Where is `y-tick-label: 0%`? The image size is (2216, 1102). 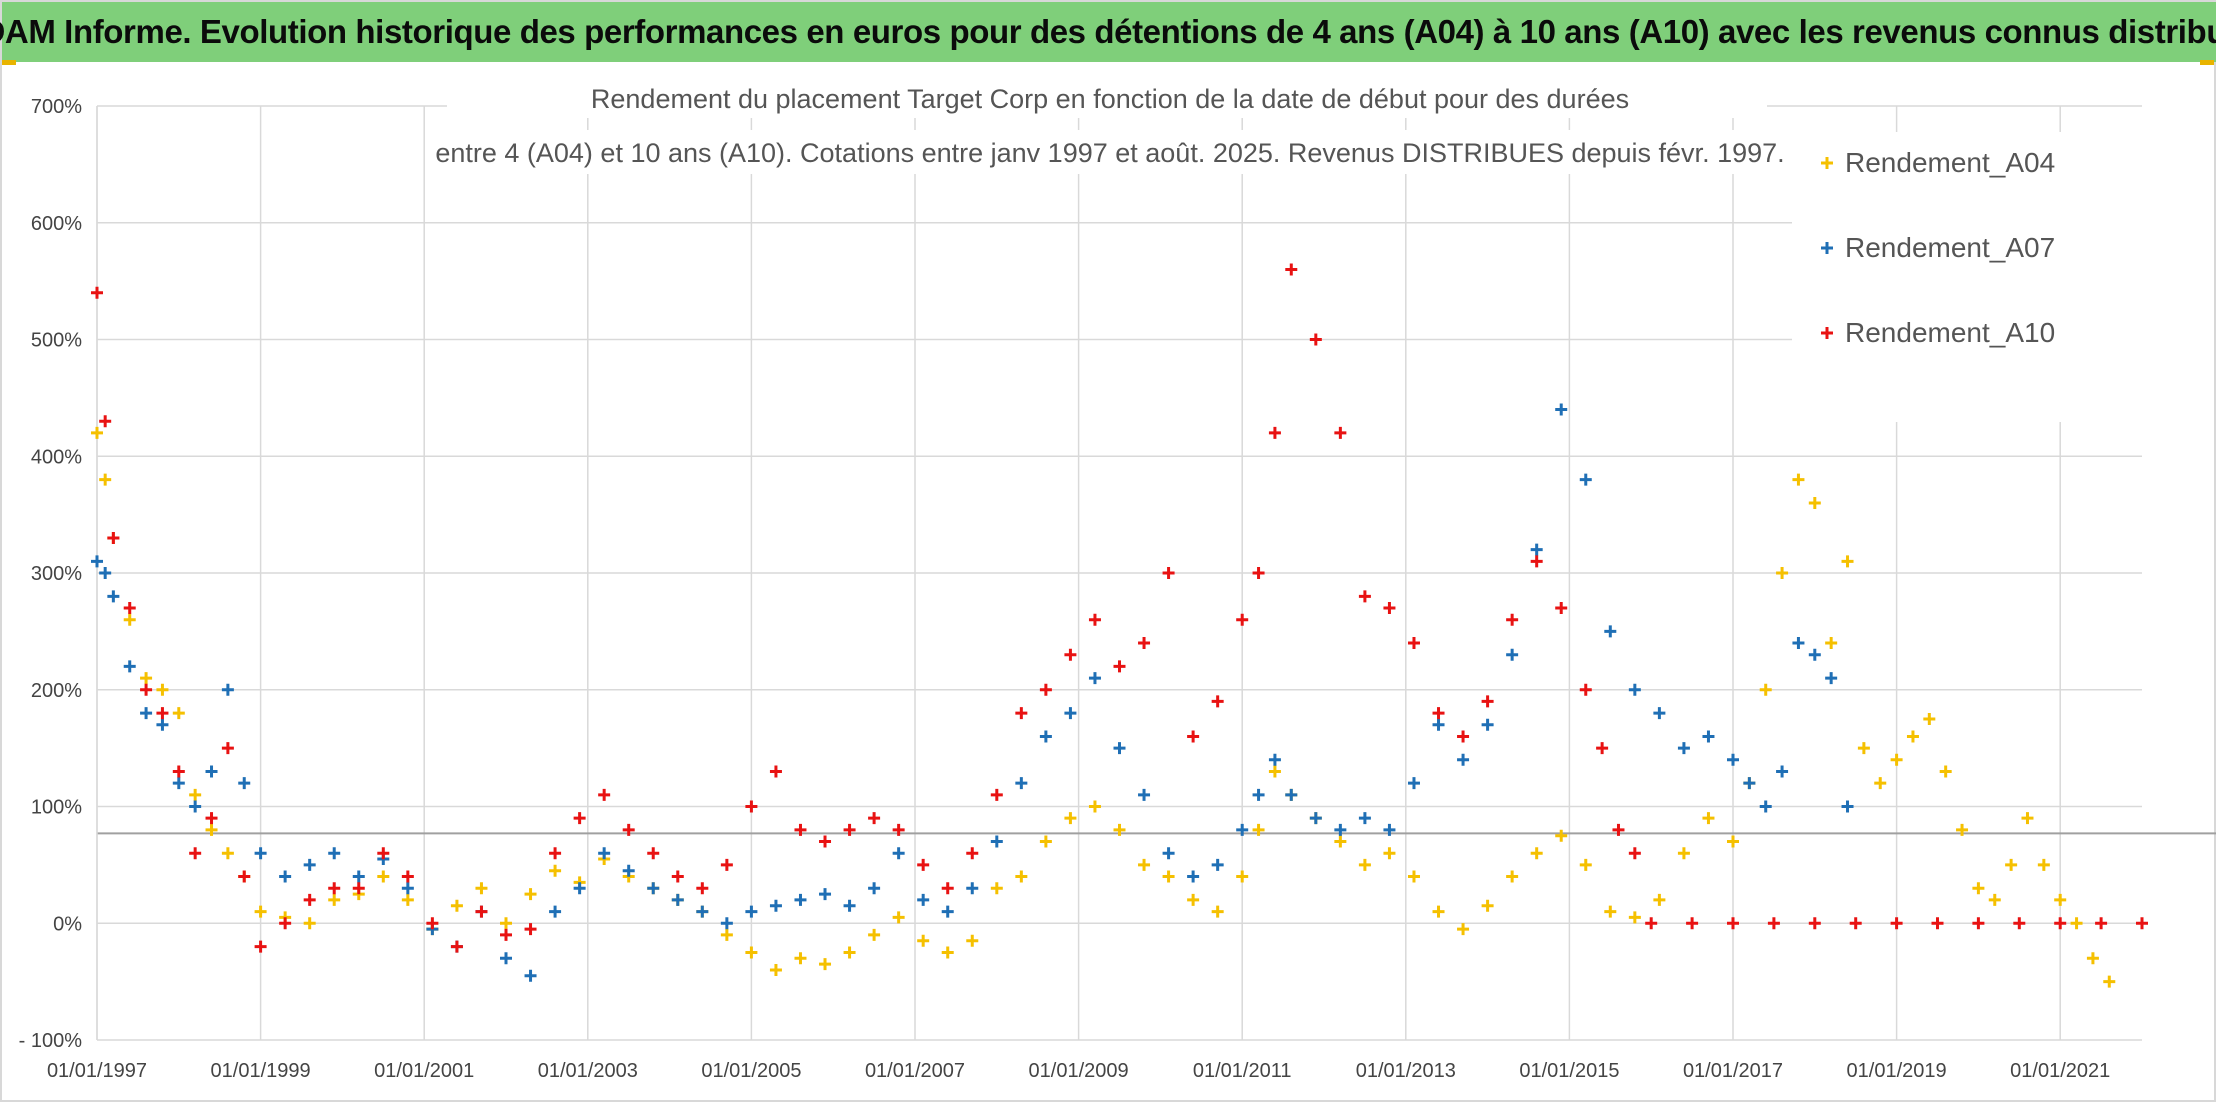 y-tick-label: 0% is located at coordinates (67, 924).